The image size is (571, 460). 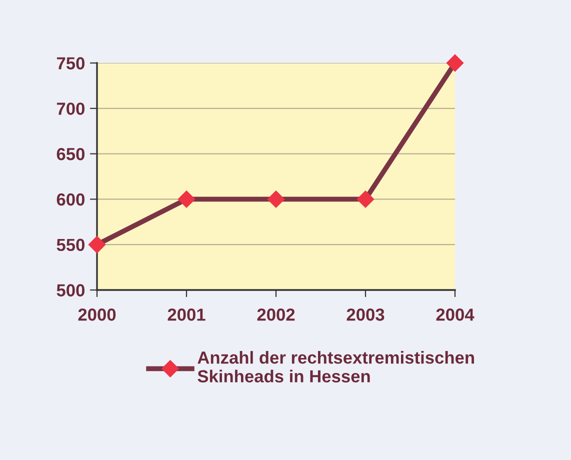 What do you see at coordinates (70, 108) in the screenshot?
I see `y-tick-label: 700` at bounding box center [70, 108].